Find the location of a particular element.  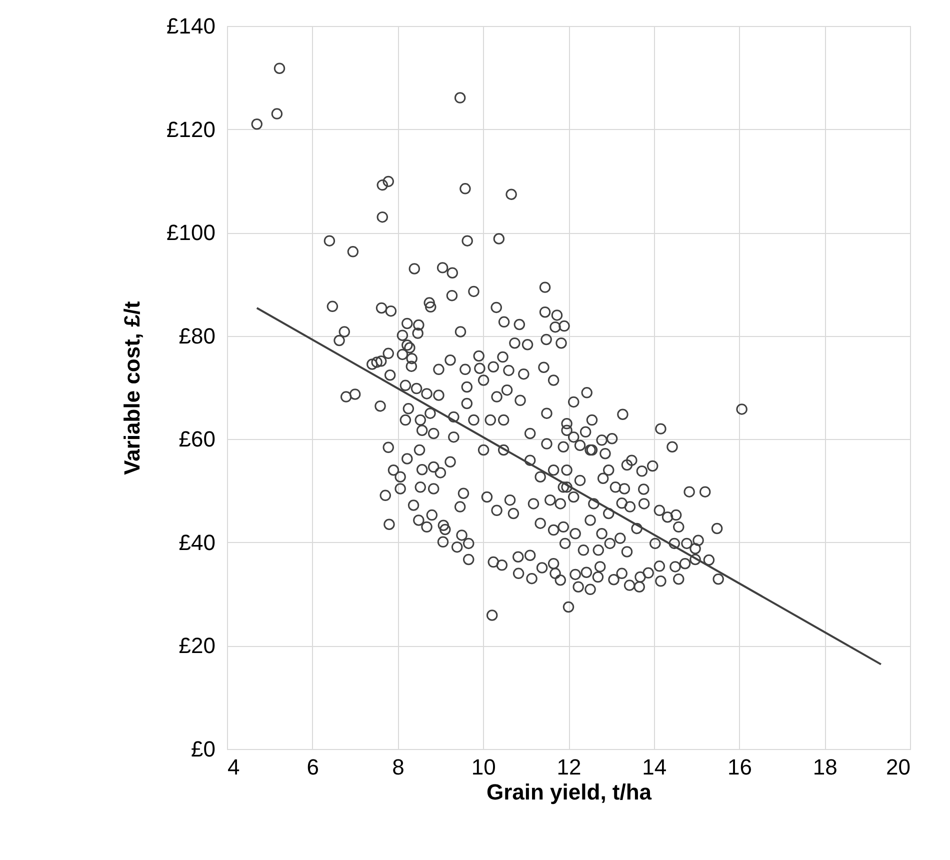

y-tick-label: £140 is located at coordinates (191, 26).